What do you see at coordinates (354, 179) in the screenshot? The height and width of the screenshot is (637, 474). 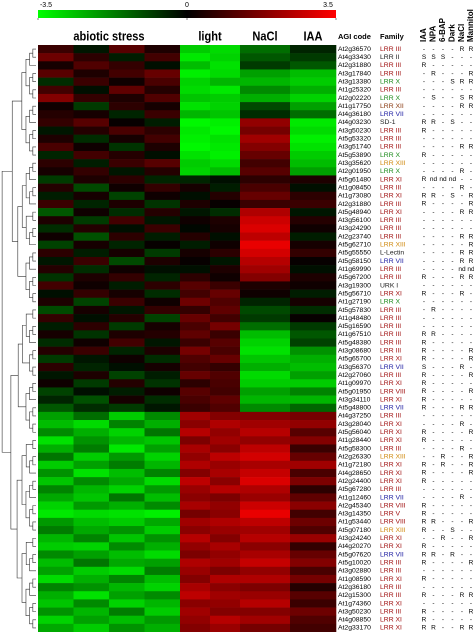 I see `agi-code: At5g61480` at bounding box center [354, 179].